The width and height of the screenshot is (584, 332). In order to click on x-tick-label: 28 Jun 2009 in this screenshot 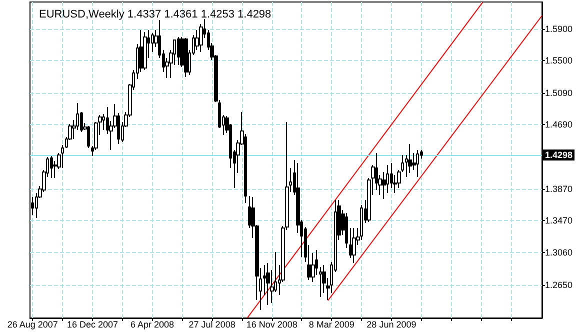, I will do `click(391, 325)`.